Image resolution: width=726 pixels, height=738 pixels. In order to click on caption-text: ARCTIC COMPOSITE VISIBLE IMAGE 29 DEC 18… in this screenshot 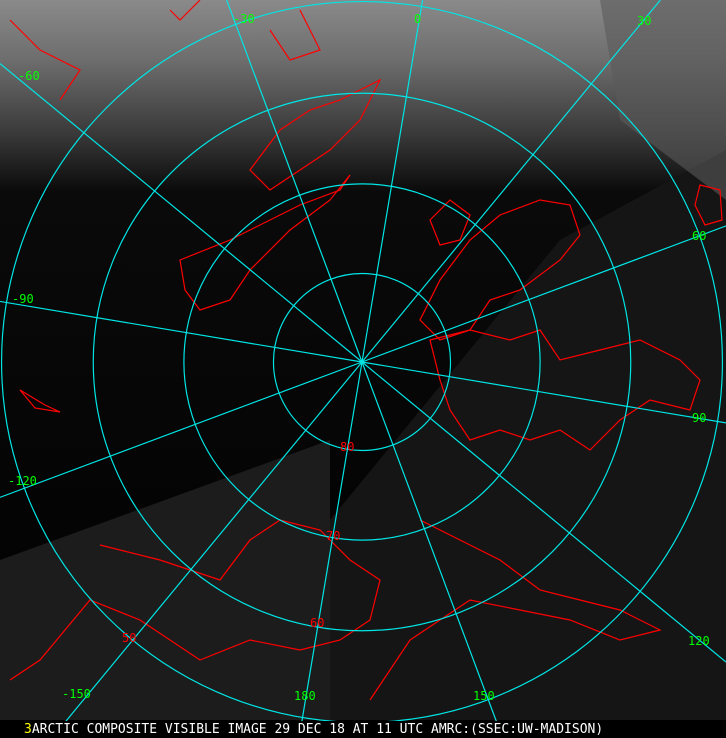, I will do `click(317, 729)`.